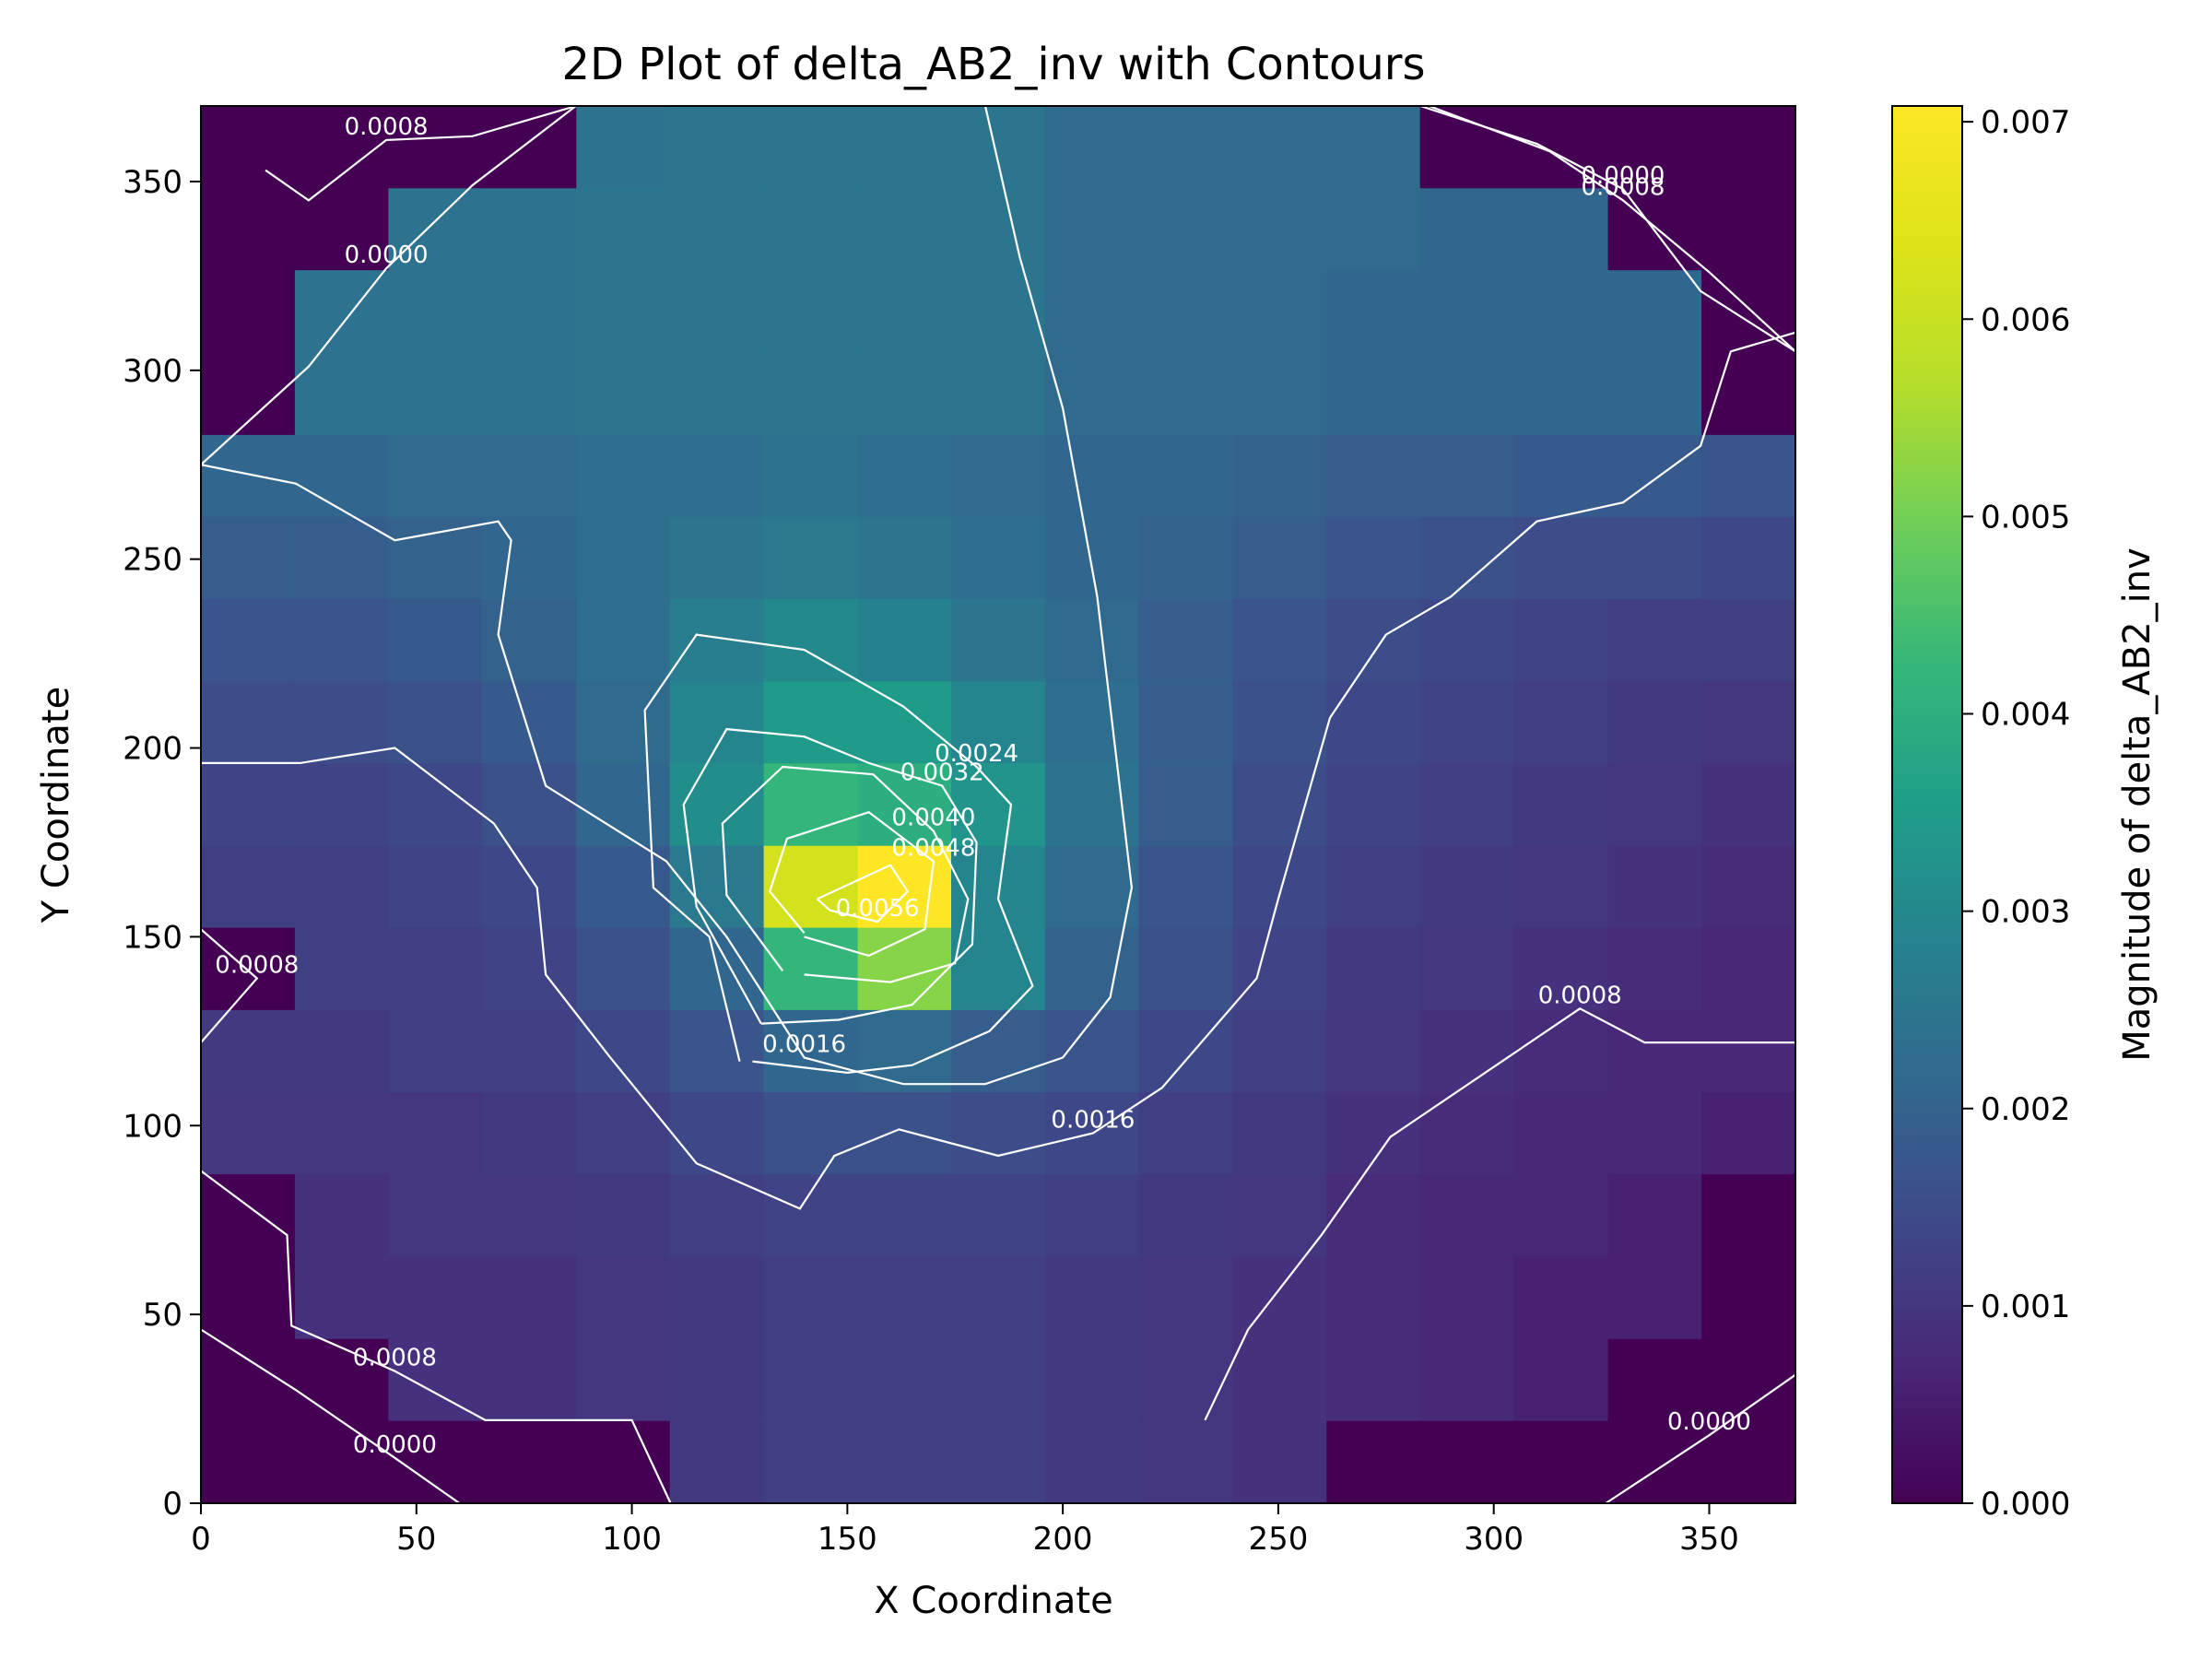 The image size is (2212, 1659). I want to click on contour-label: 0.0016, so click(804, 1045).